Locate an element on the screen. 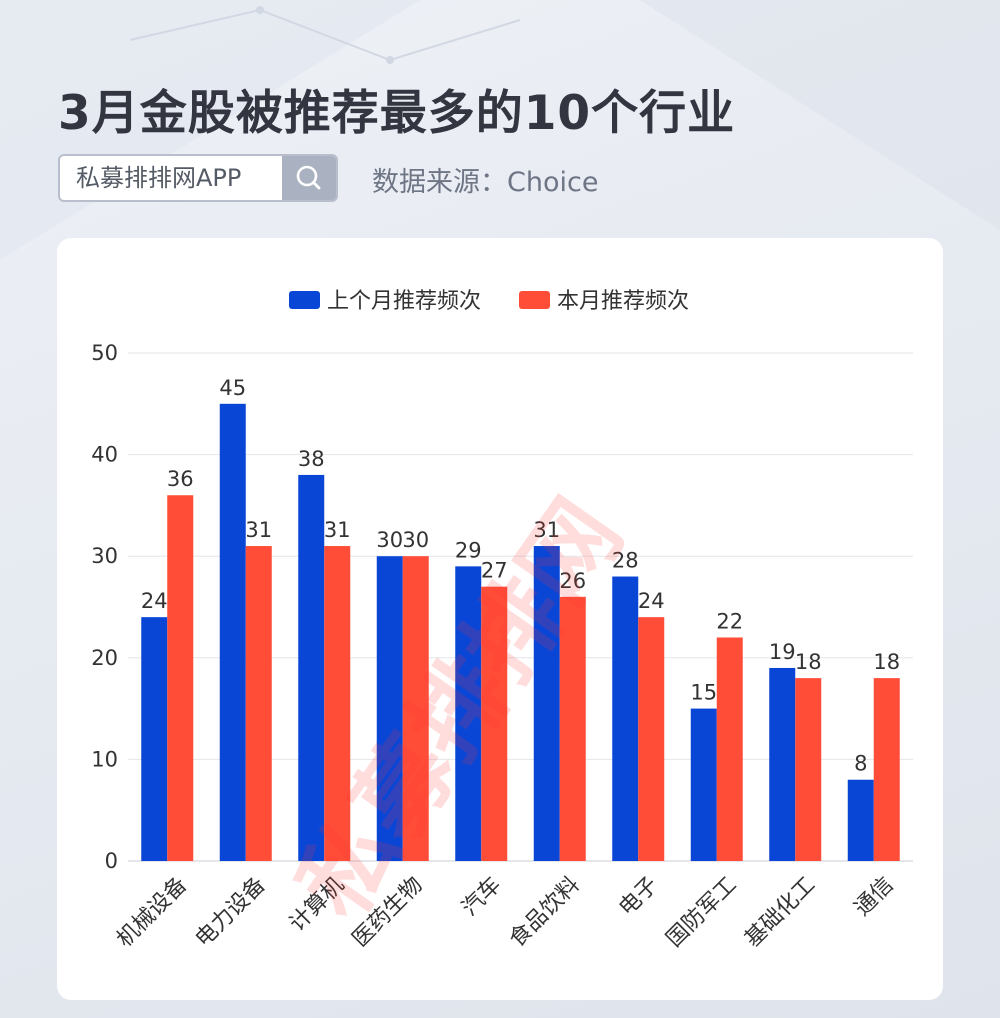  data-label: 38 is located at coordinates (311, 459).